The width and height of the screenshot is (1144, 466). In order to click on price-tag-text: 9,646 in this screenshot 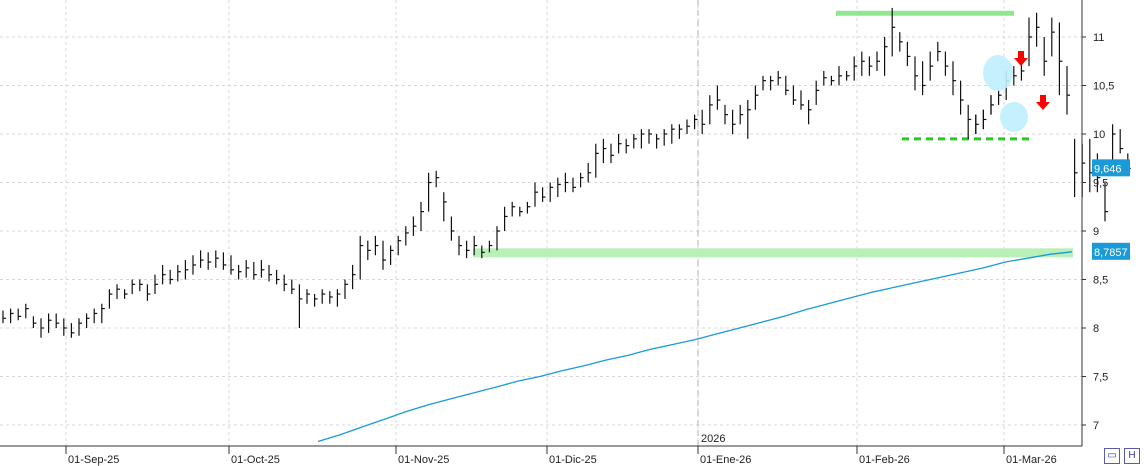, I will do `click(1108, 169)`.